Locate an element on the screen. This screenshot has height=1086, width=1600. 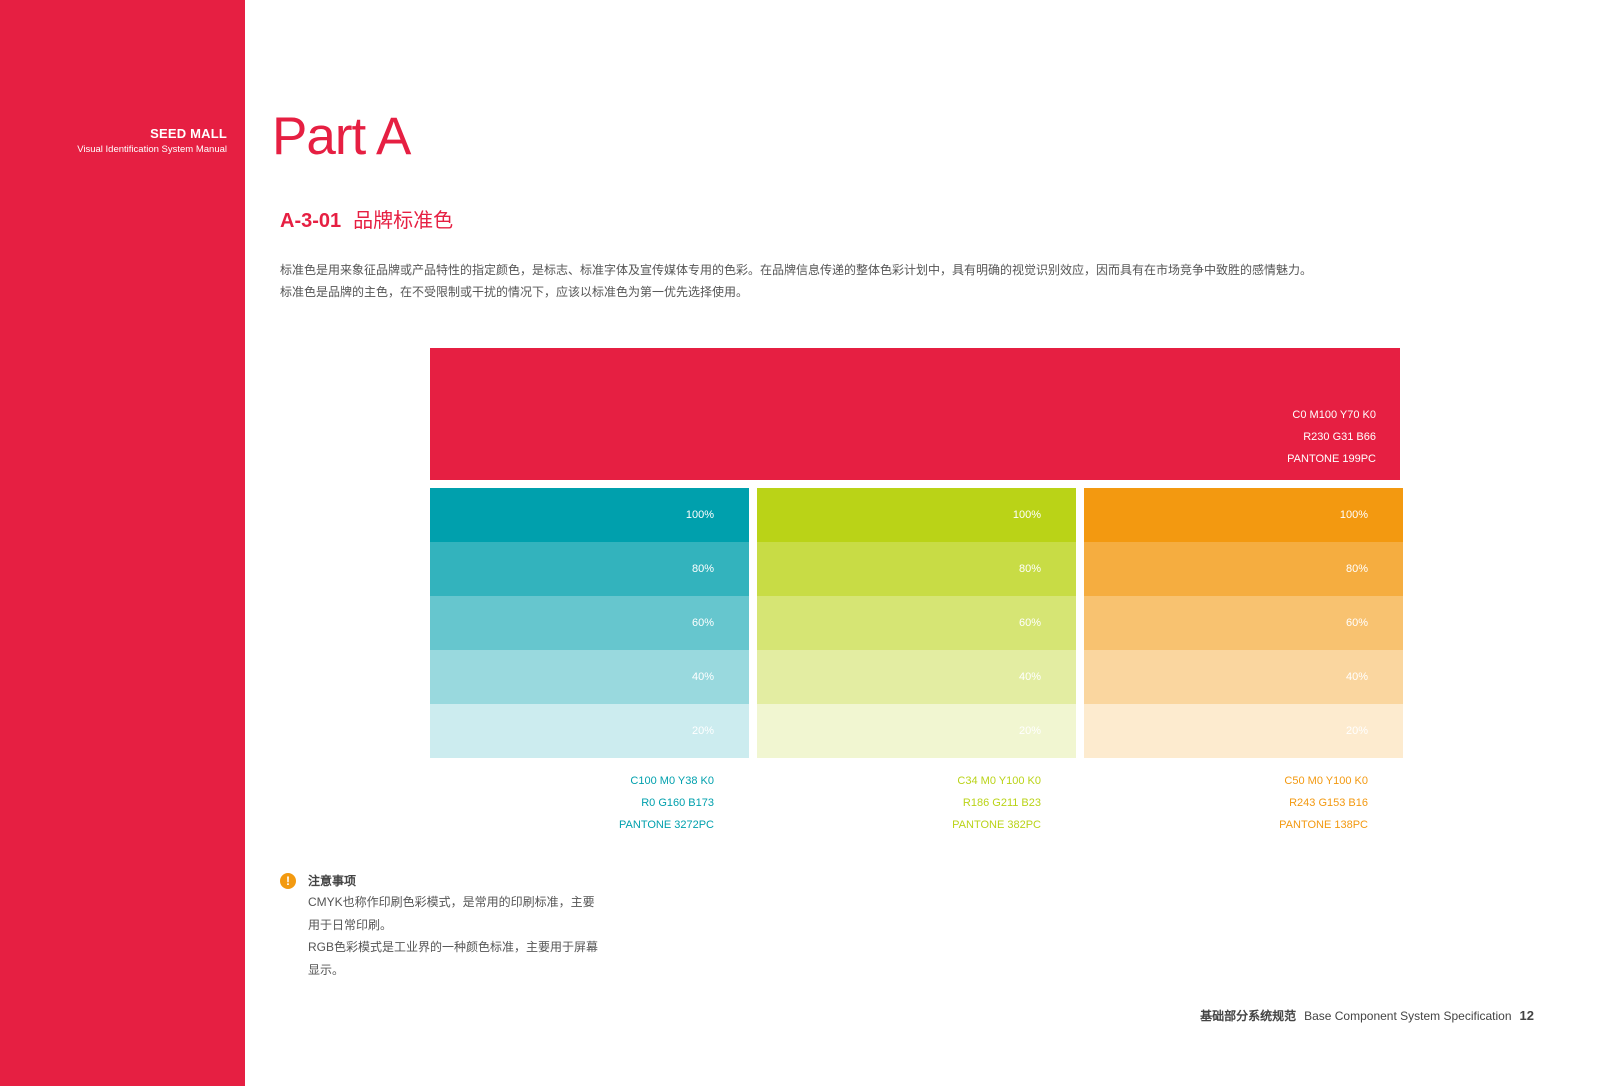
note-header: ! 注意事项 is located at coordinates (460, 880).